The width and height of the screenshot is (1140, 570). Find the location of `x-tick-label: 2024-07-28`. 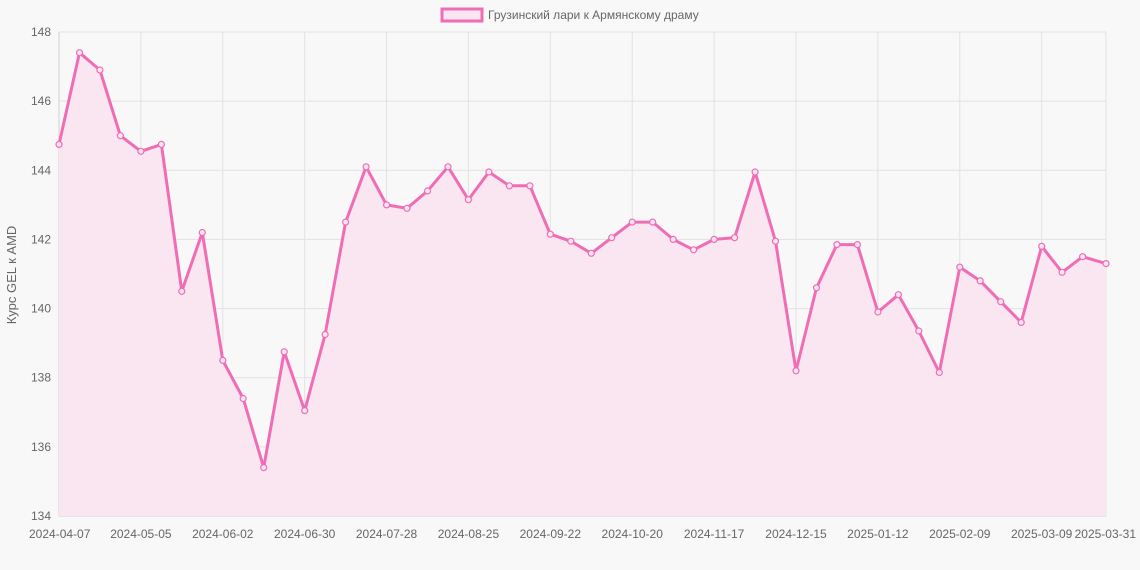

x-tick-label: 2024-07-28 is located at coordinates (387, 534).